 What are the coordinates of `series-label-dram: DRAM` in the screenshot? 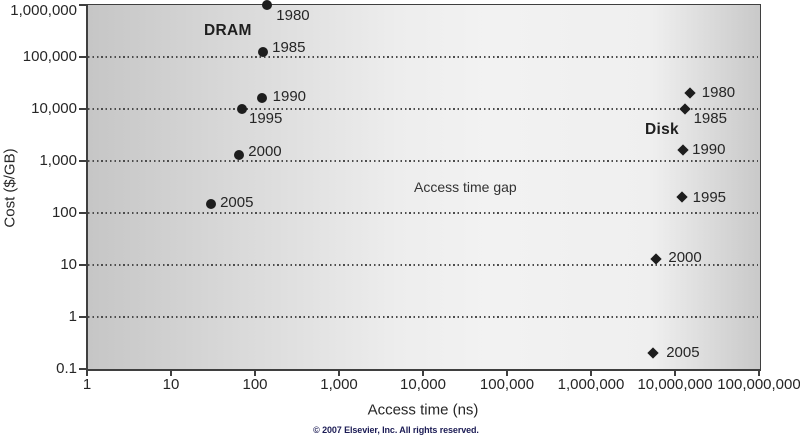 It's located at (228, 30).